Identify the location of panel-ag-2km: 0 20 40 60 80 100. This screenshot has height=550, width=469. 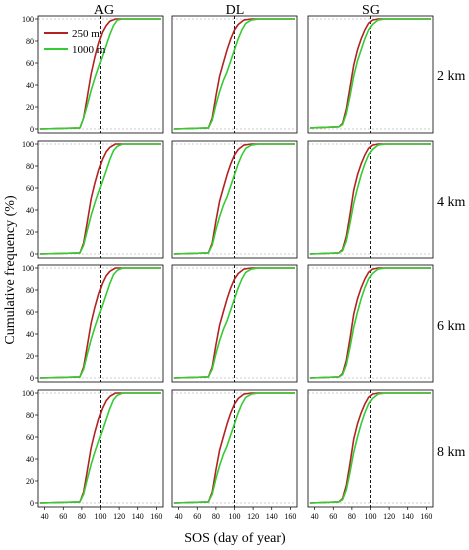
(93, 74).